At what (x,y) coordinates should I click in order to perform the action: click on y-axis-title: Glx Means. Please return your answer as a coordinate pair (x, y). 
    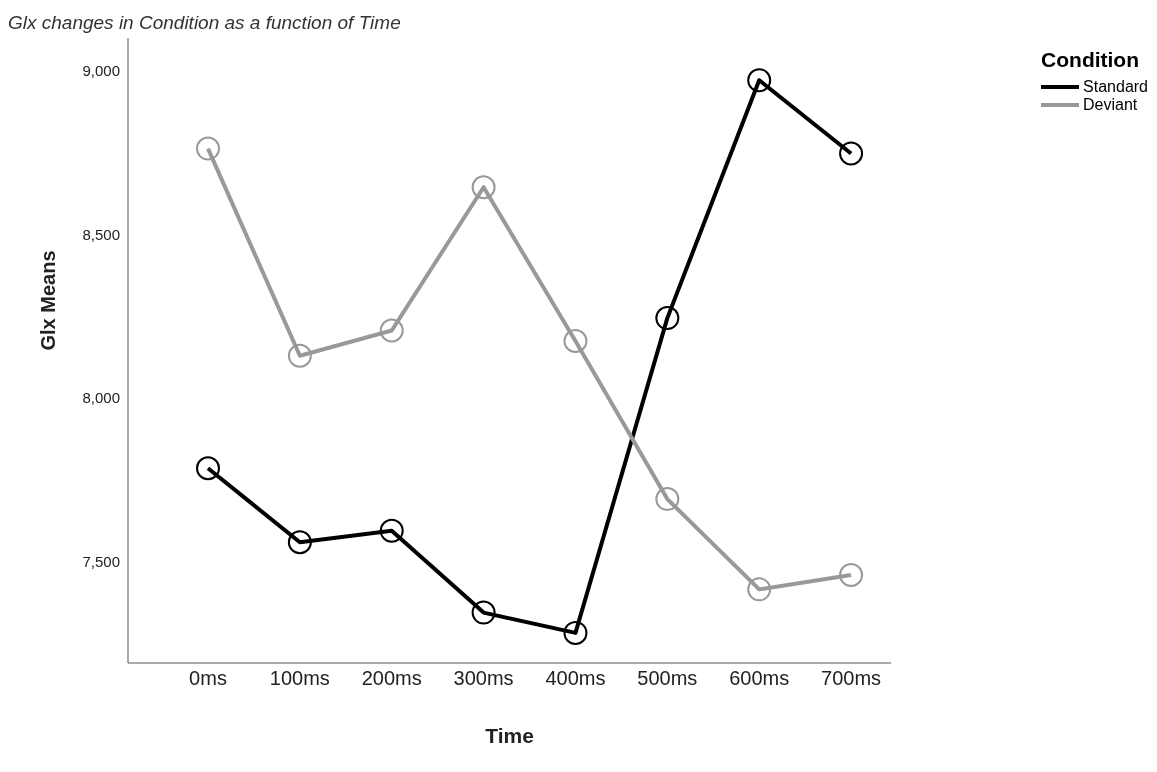
    Looking at the image, I should click on (48, 300).